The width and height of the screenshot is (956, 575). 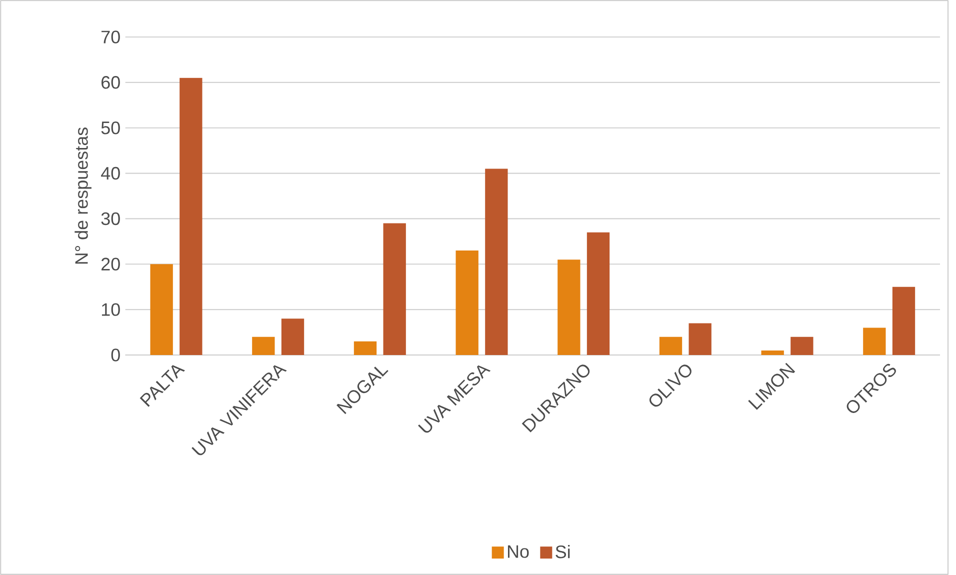 What do you see at coordinates (115, 355) in the screenshot?
I see `y-tick-label: 0` at bounding box center [115, 355].